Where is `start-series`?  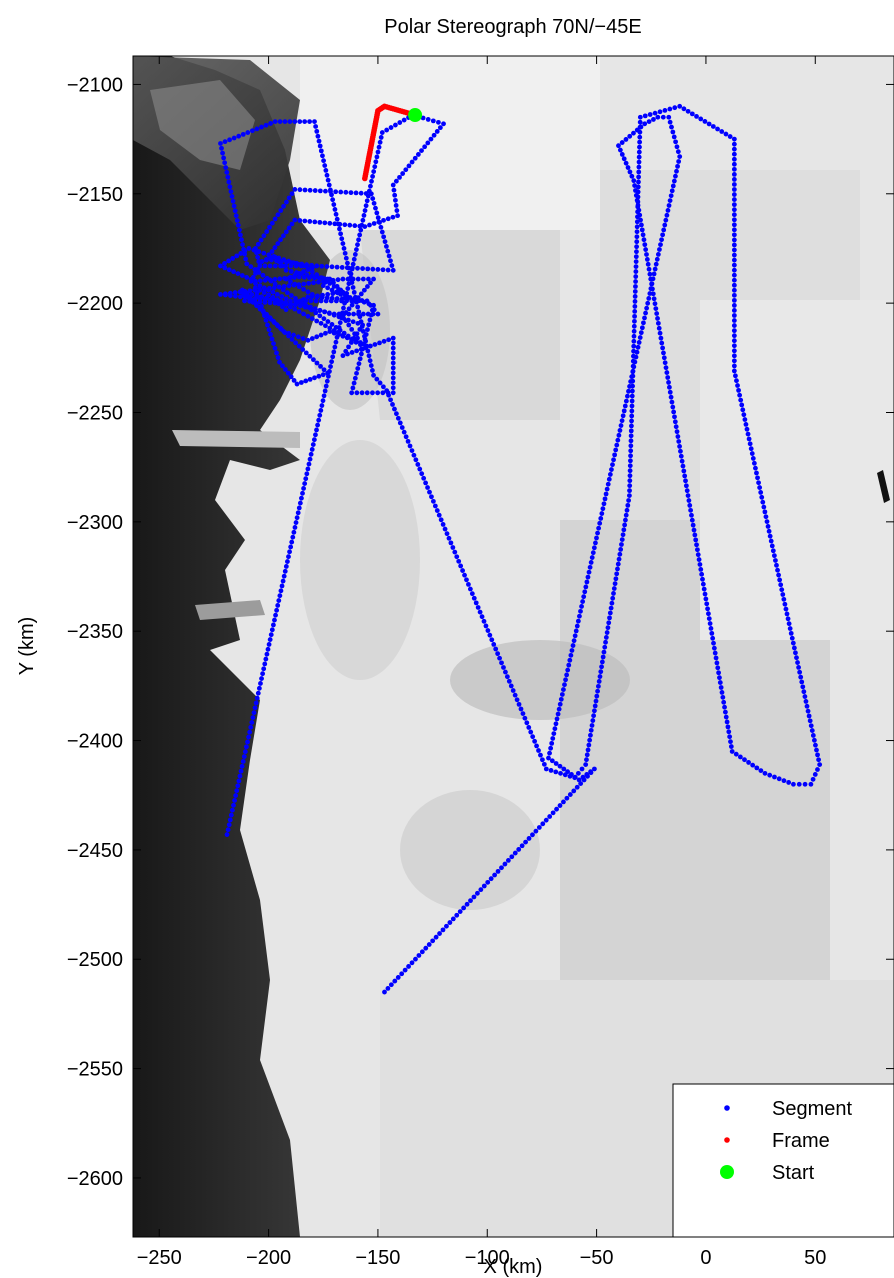
start-series is located at coordinates (415, 115).